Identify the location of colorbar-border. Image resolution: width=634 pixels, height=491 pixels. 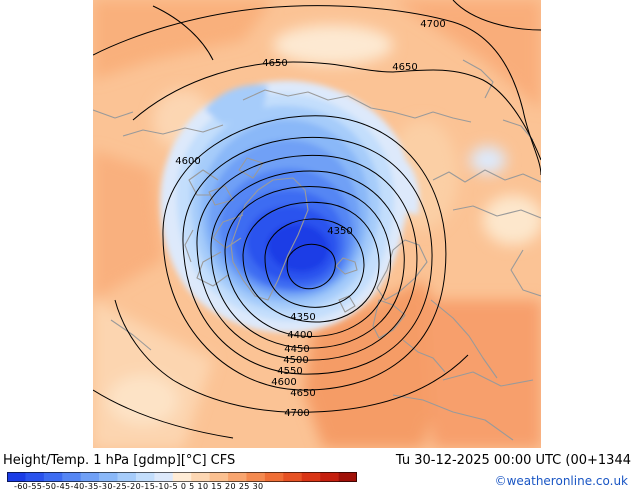
(182, 477).